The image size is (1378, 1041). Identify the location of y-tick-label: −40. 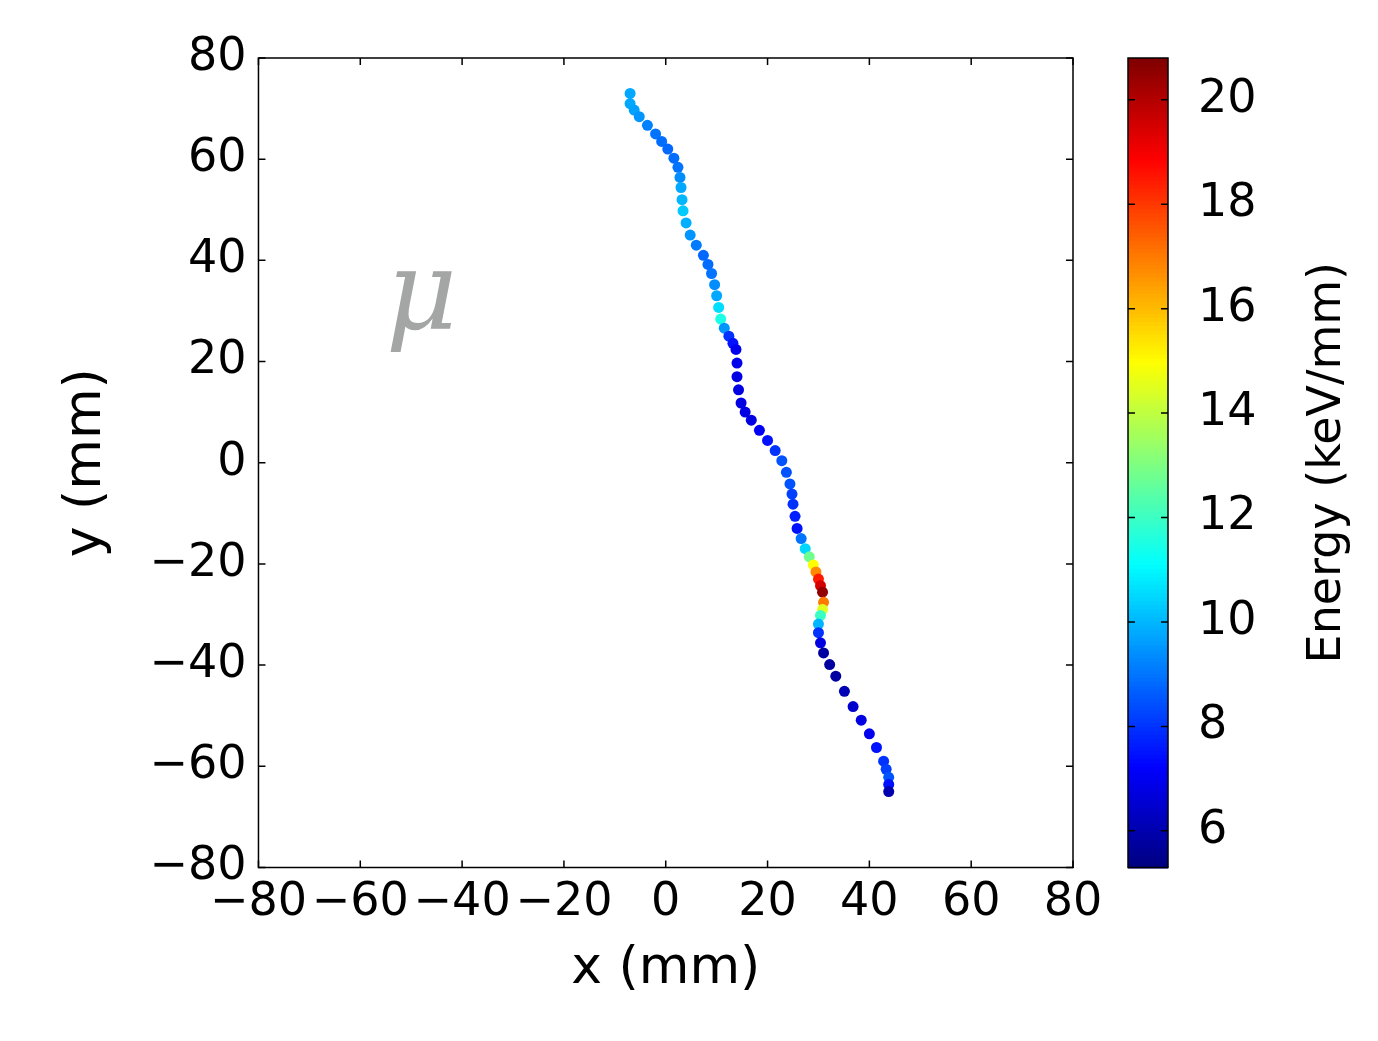
(198, 661).